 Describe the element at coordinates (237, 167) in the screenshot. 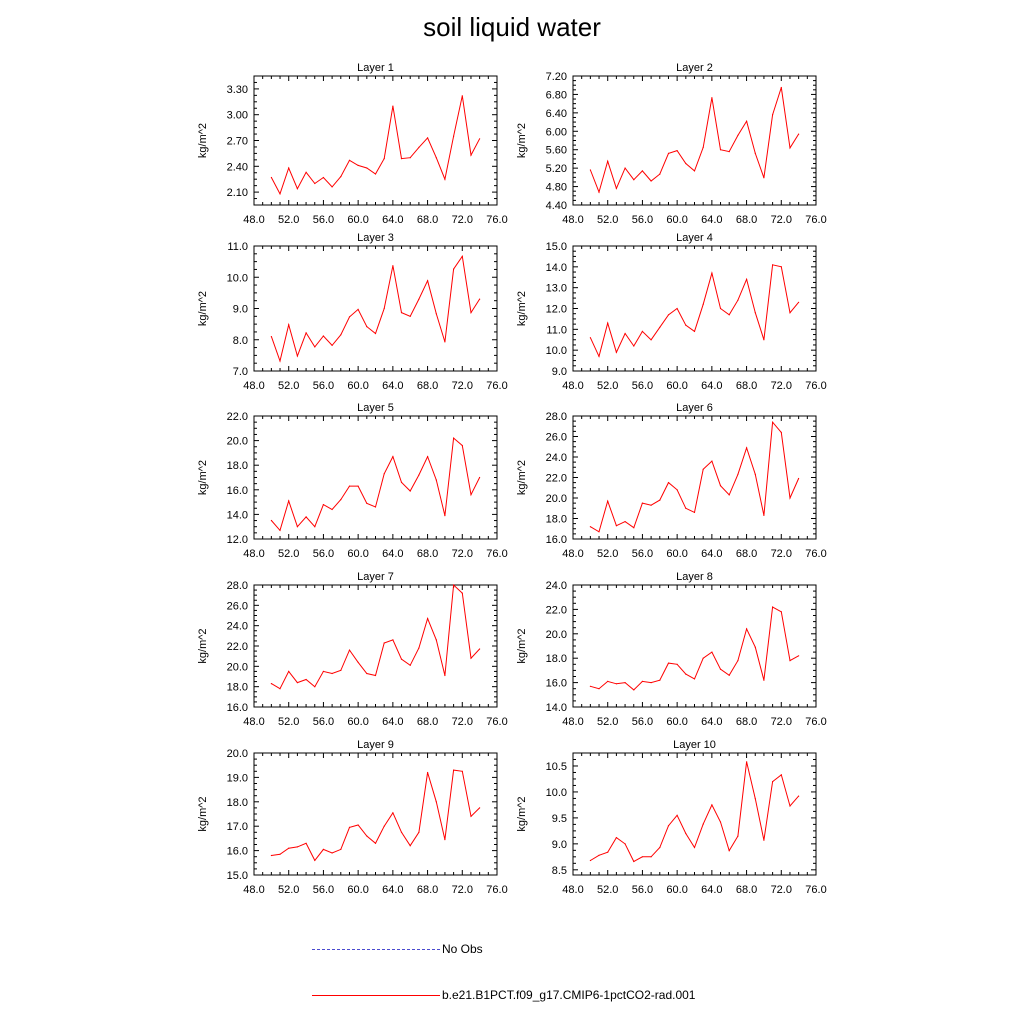

I see `y-tick-label: 2.40` at that location.